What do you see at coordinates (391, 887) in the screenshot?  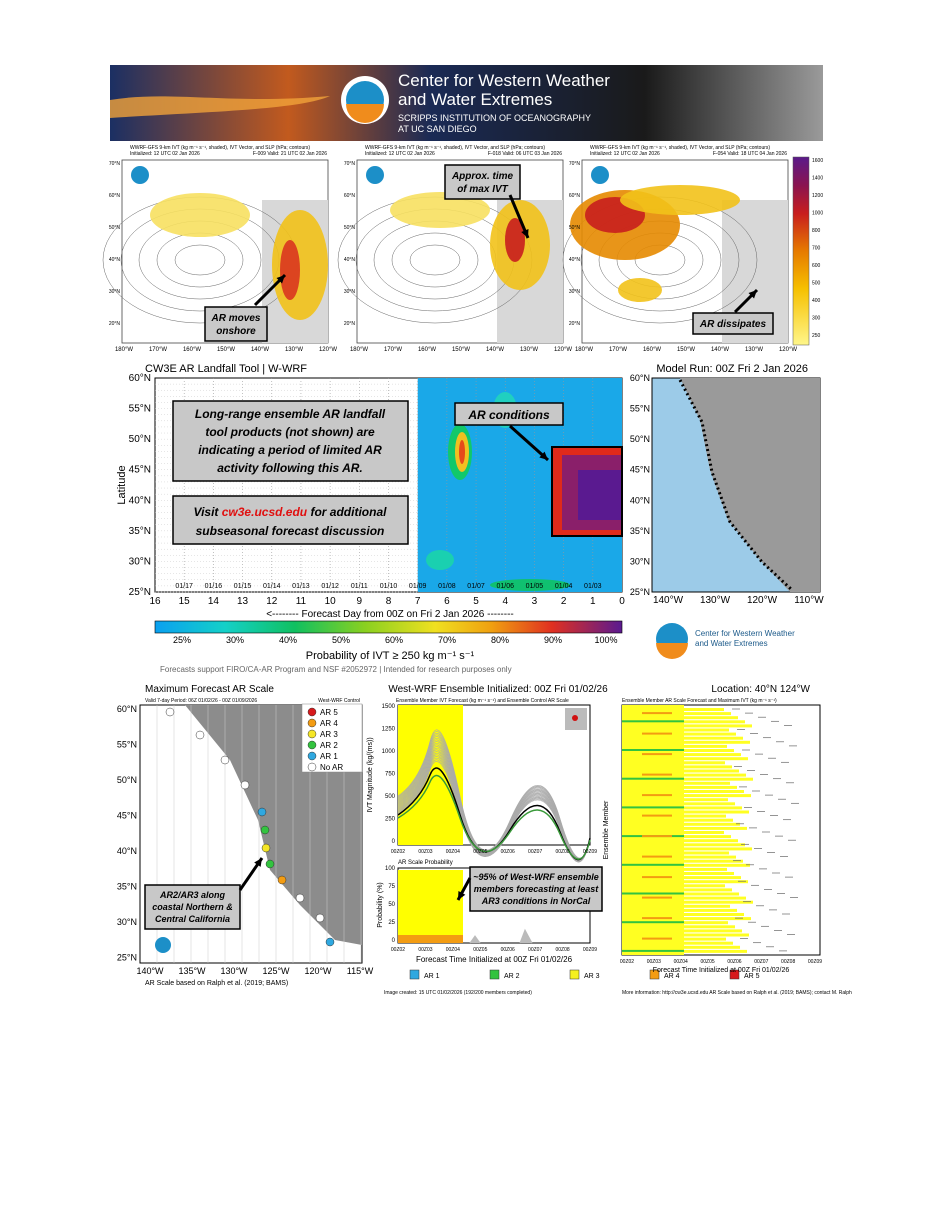 I see `y-tick: 75` at bounding box center [391, 887].